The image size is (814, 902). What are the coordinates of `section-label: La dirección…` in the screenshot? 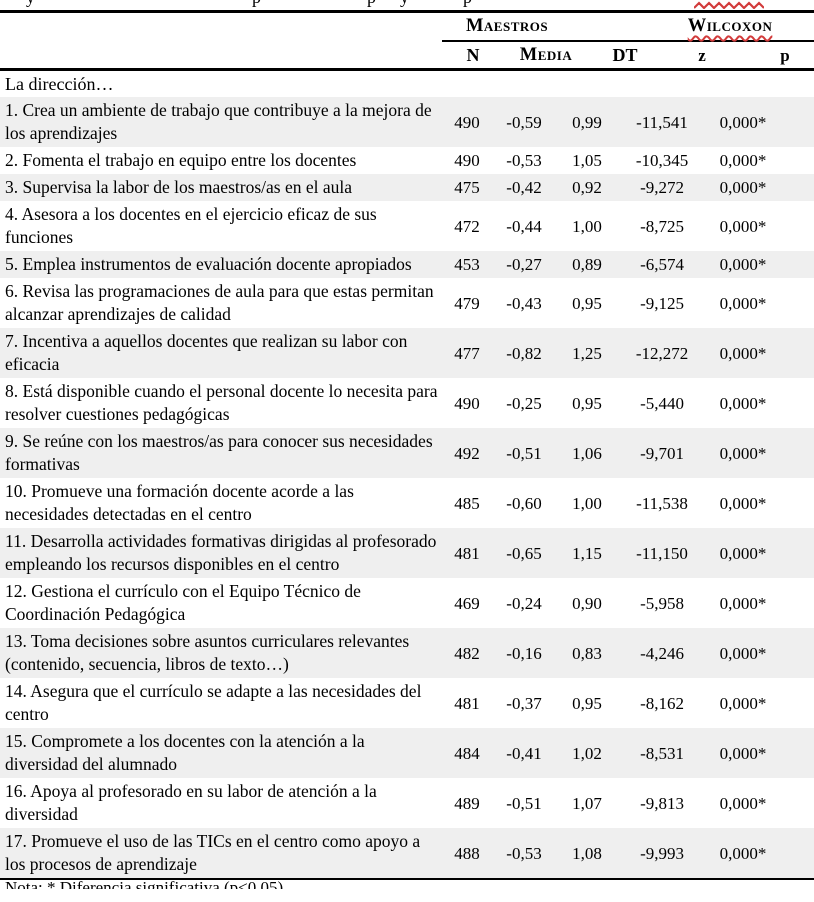 It's located at (59, 84).